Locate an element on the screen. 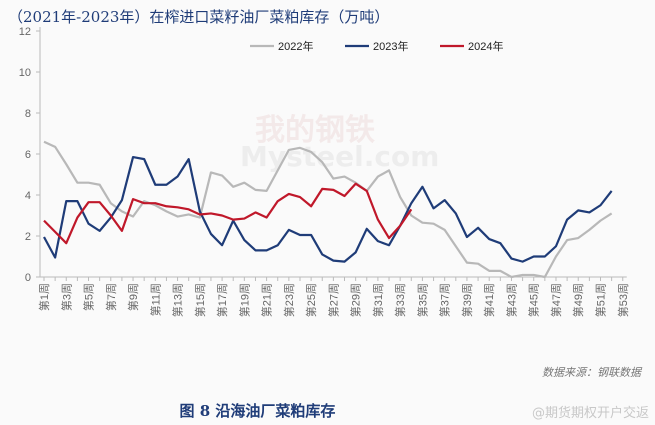 This screenshot has height=425, width=655. legend-label: 2024年 is located at coordinates (485, 46).